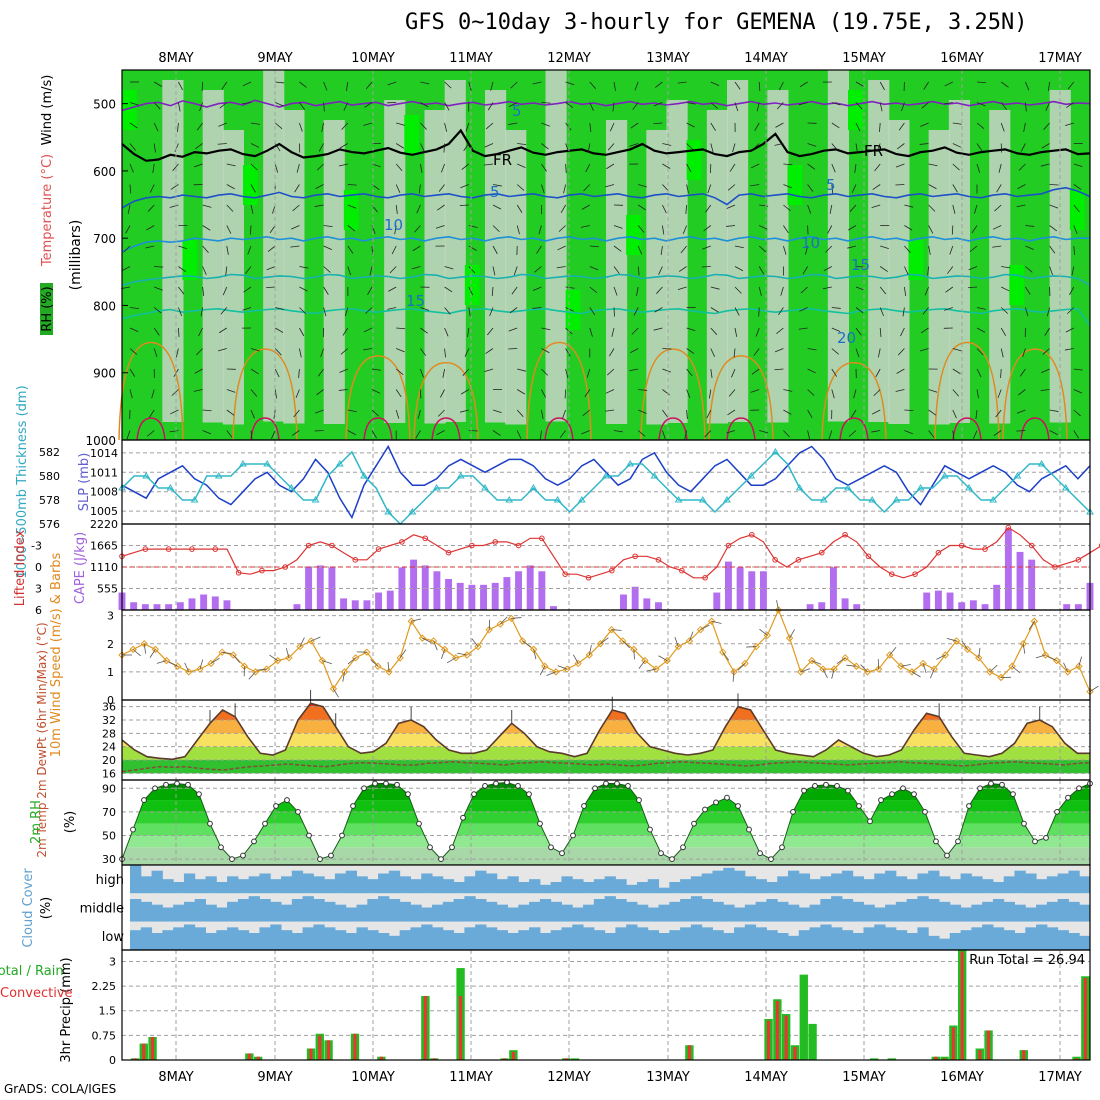 Image resolution: width=1100 pixels, height=1100 pixels. I want to click on contour-label: 10, so click(393, 225).